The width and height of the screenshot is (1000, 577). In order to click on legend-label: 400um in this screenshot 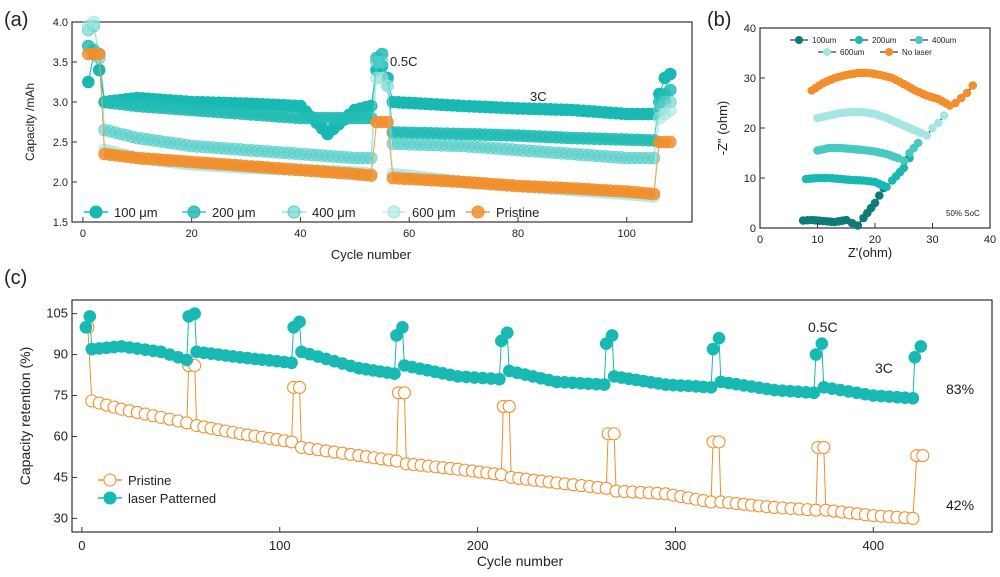, I will do `click(944, 40)`.